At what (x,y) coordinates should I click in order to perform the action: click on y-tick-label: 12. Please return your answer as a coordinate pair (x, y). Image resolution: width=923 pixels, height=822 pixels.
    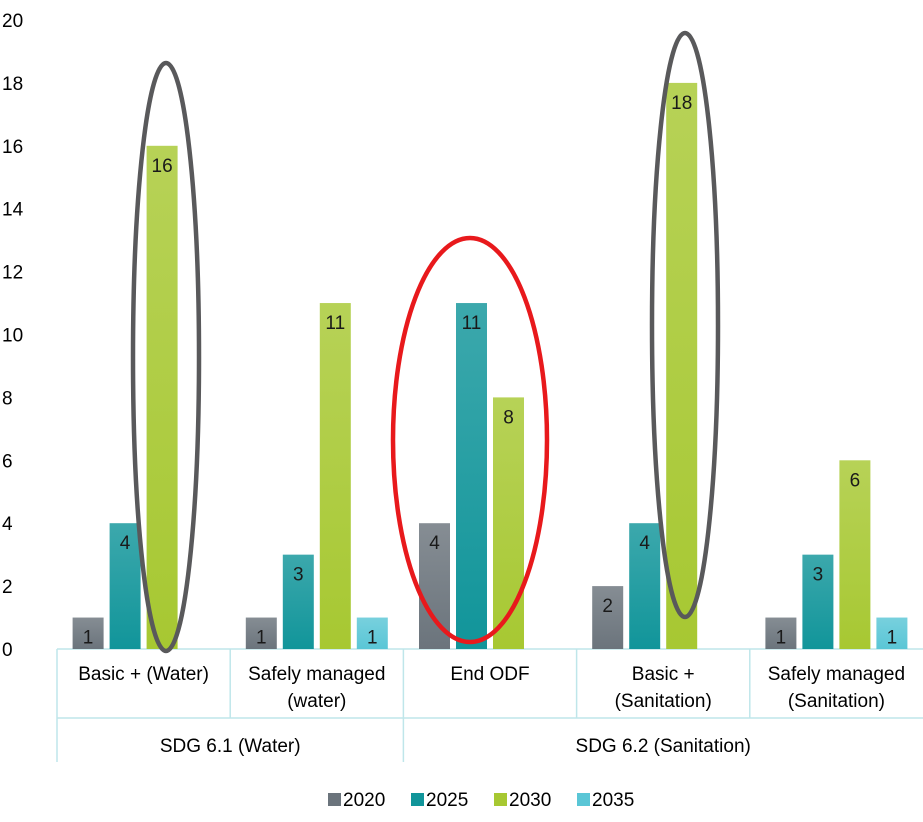
    Looking at the image, I should click on (12, 273).